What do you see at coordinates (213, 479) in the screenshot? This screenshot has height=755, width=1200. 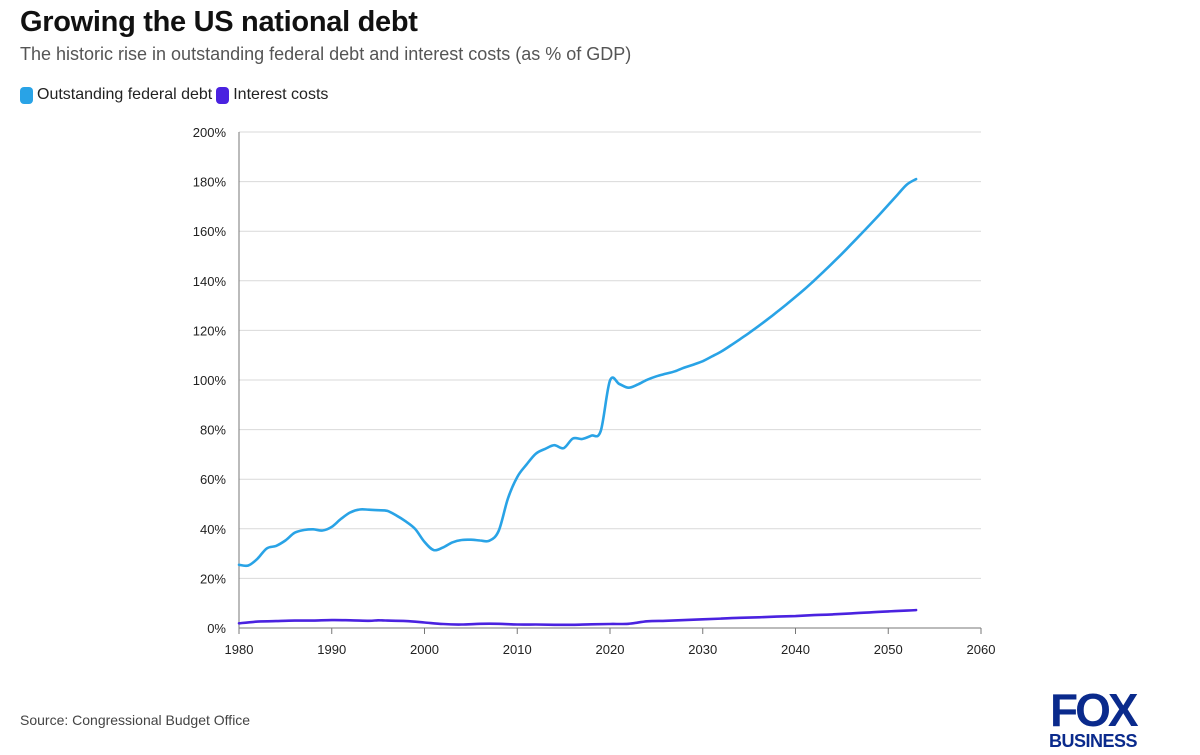 I see `y-tick-label: 60%` at bounding box center [213, 479].